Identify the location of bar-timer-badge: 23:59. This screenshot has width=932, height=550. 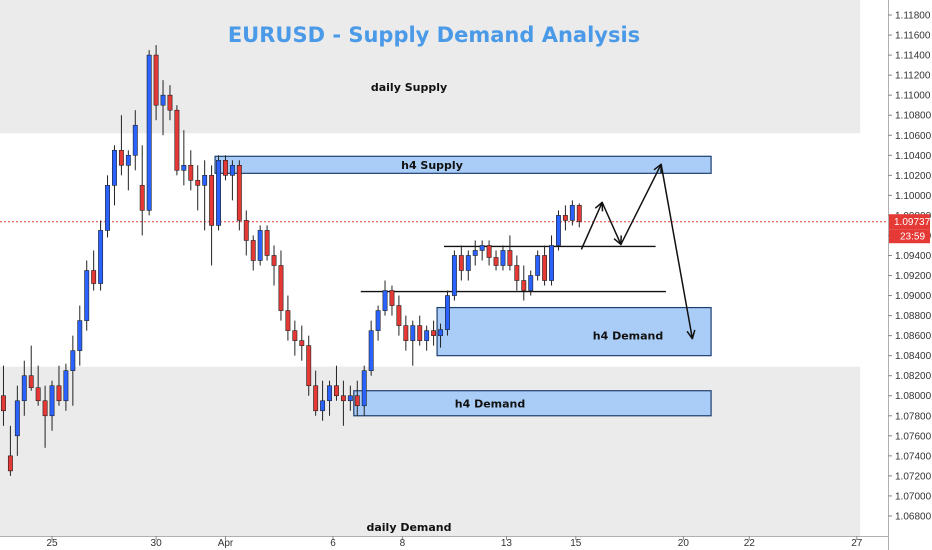
(909, 236).